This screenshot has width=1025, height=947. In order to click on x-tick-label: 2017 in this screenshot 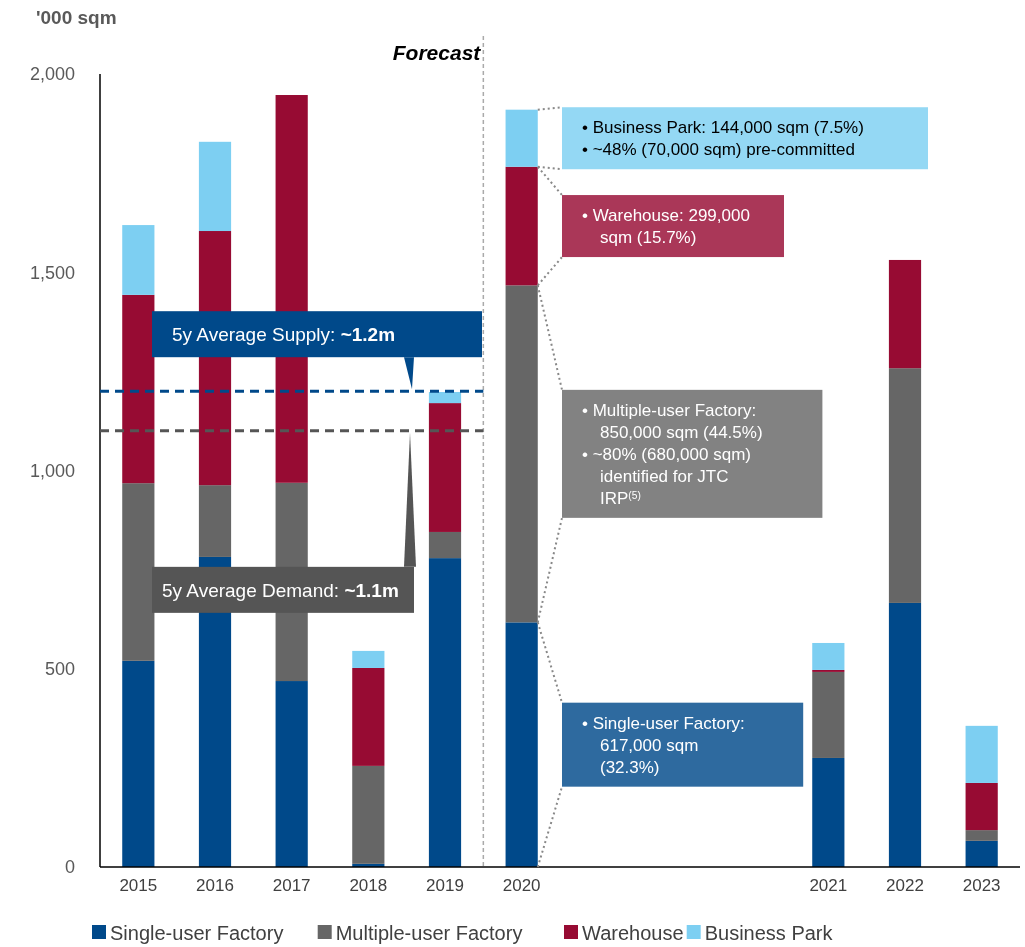, I will do `click(291, 885)`.